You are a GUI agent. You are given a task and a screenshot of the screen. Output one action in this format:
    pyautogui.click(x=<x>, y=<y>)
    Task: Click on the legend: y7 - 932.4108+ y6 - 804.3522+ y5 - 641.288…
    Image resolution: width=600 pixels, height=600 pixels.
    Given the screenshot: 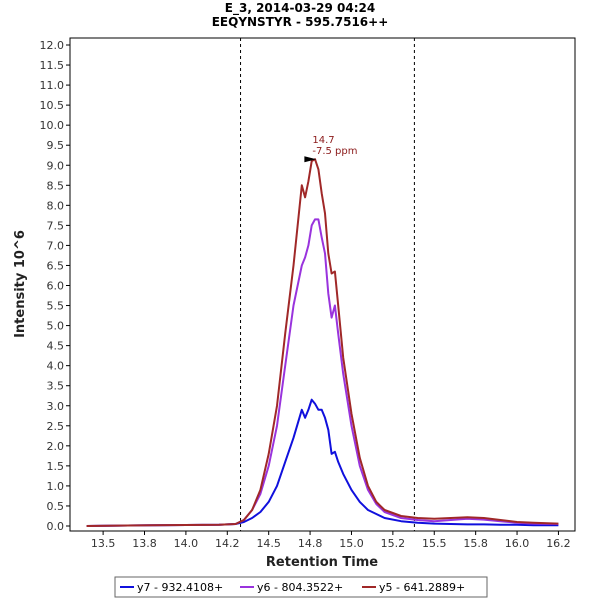 What is the action you would take?
    pyautogui.click(x=301, y=587)
    